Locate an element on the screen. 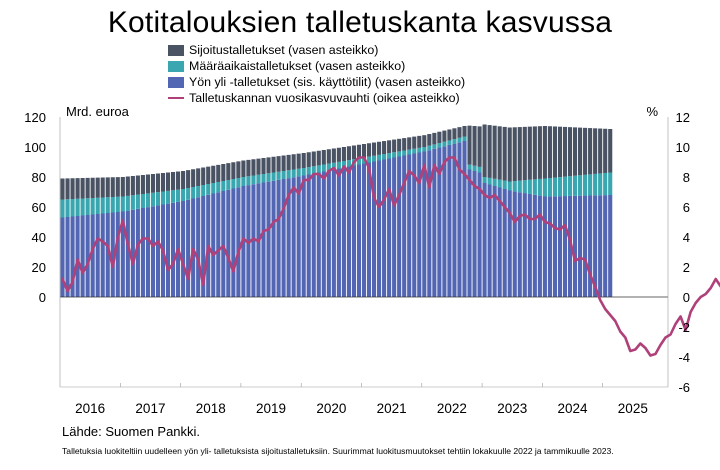 The height and width of the screenshot is (470, 720). right-tick-label: 8 is located at coordinates (686, 177).